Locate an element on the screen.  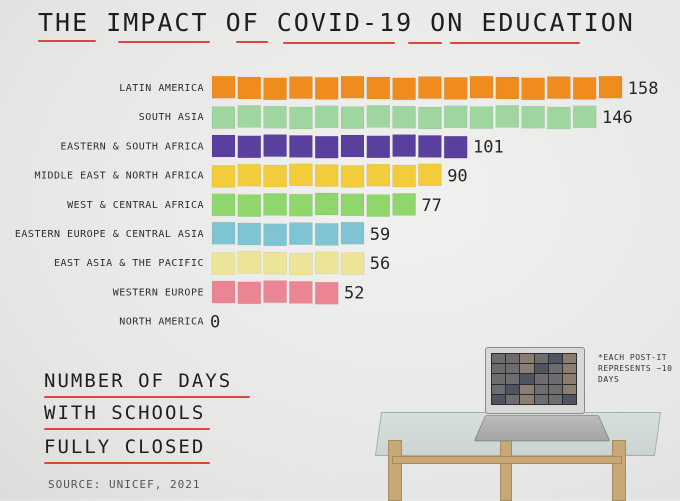
title-underline-covid is located at coordinates (339, 43).